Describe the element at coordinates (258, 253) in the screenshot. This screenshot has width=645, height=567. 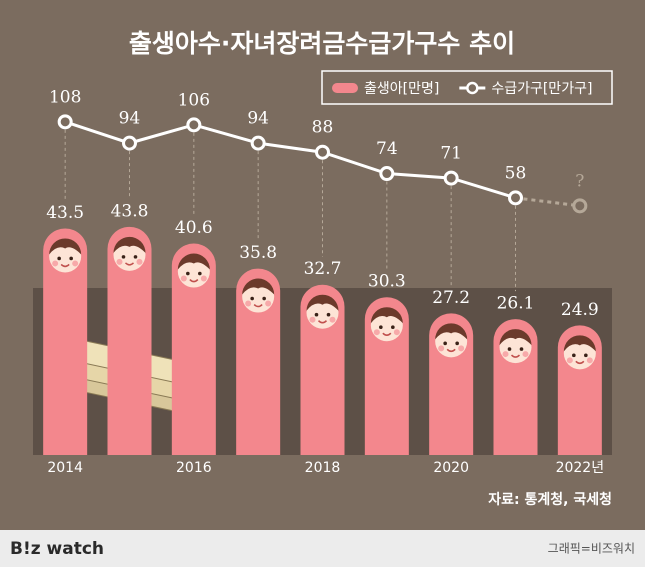
I see `bar-value-label: 35.8` at that location.